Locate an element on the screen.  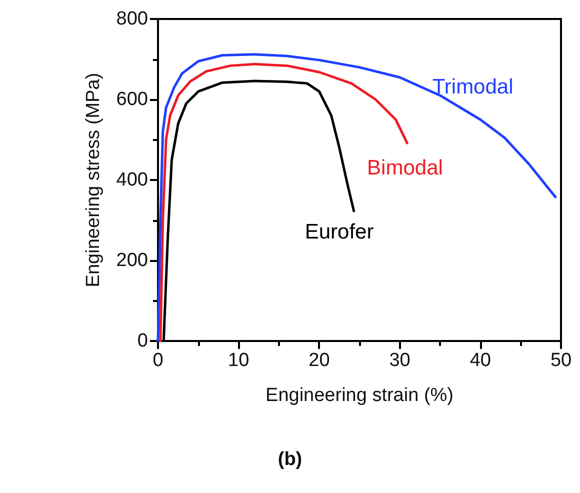
y-tick-label: 400 is located at coordinates (132, 180).